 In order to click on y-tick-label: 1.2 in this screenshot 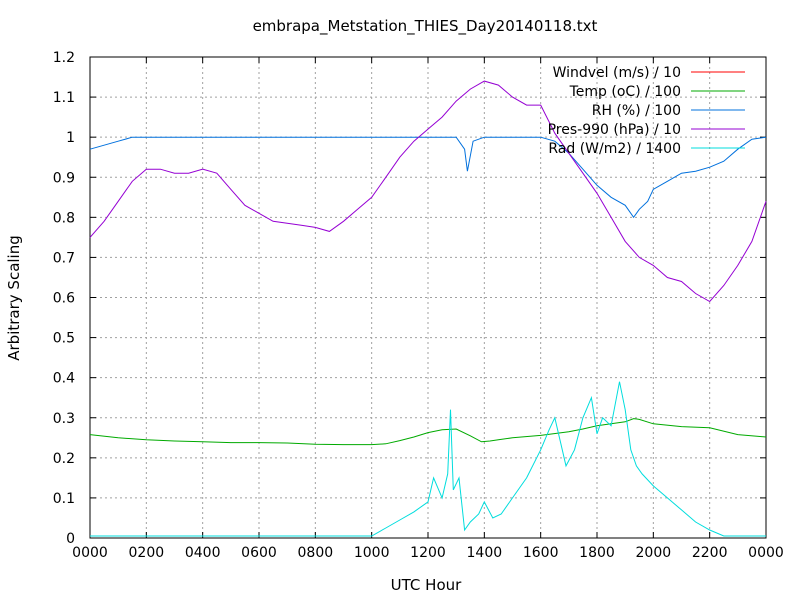, I will do `click(64, 58)`.